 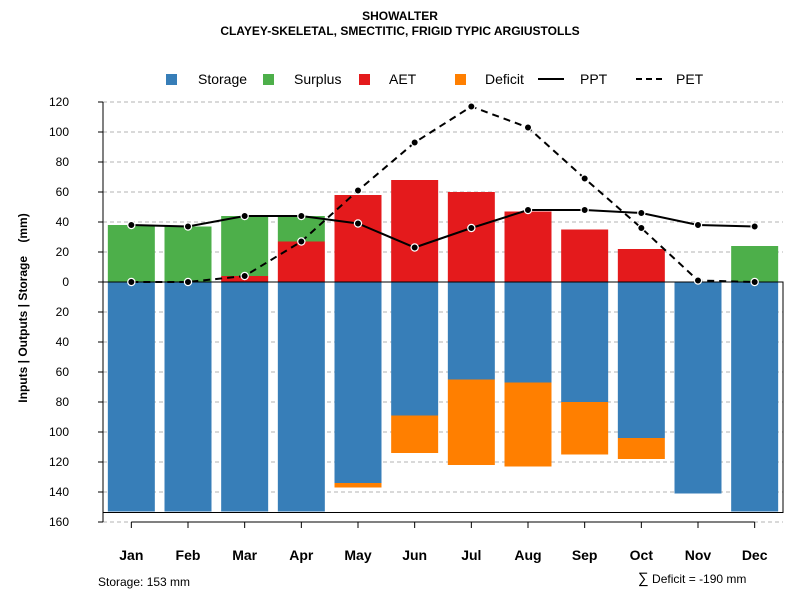 I want to click on legend-item-deficit: Deficit, so click(x=489, y=79).